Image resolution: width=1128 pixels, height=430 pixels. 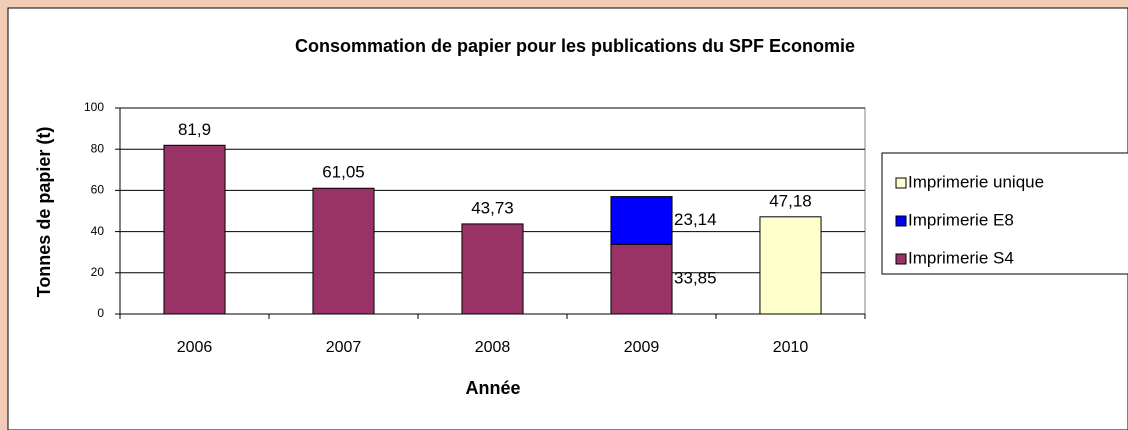 I want to click on legend, so click(x=1004, y=213).